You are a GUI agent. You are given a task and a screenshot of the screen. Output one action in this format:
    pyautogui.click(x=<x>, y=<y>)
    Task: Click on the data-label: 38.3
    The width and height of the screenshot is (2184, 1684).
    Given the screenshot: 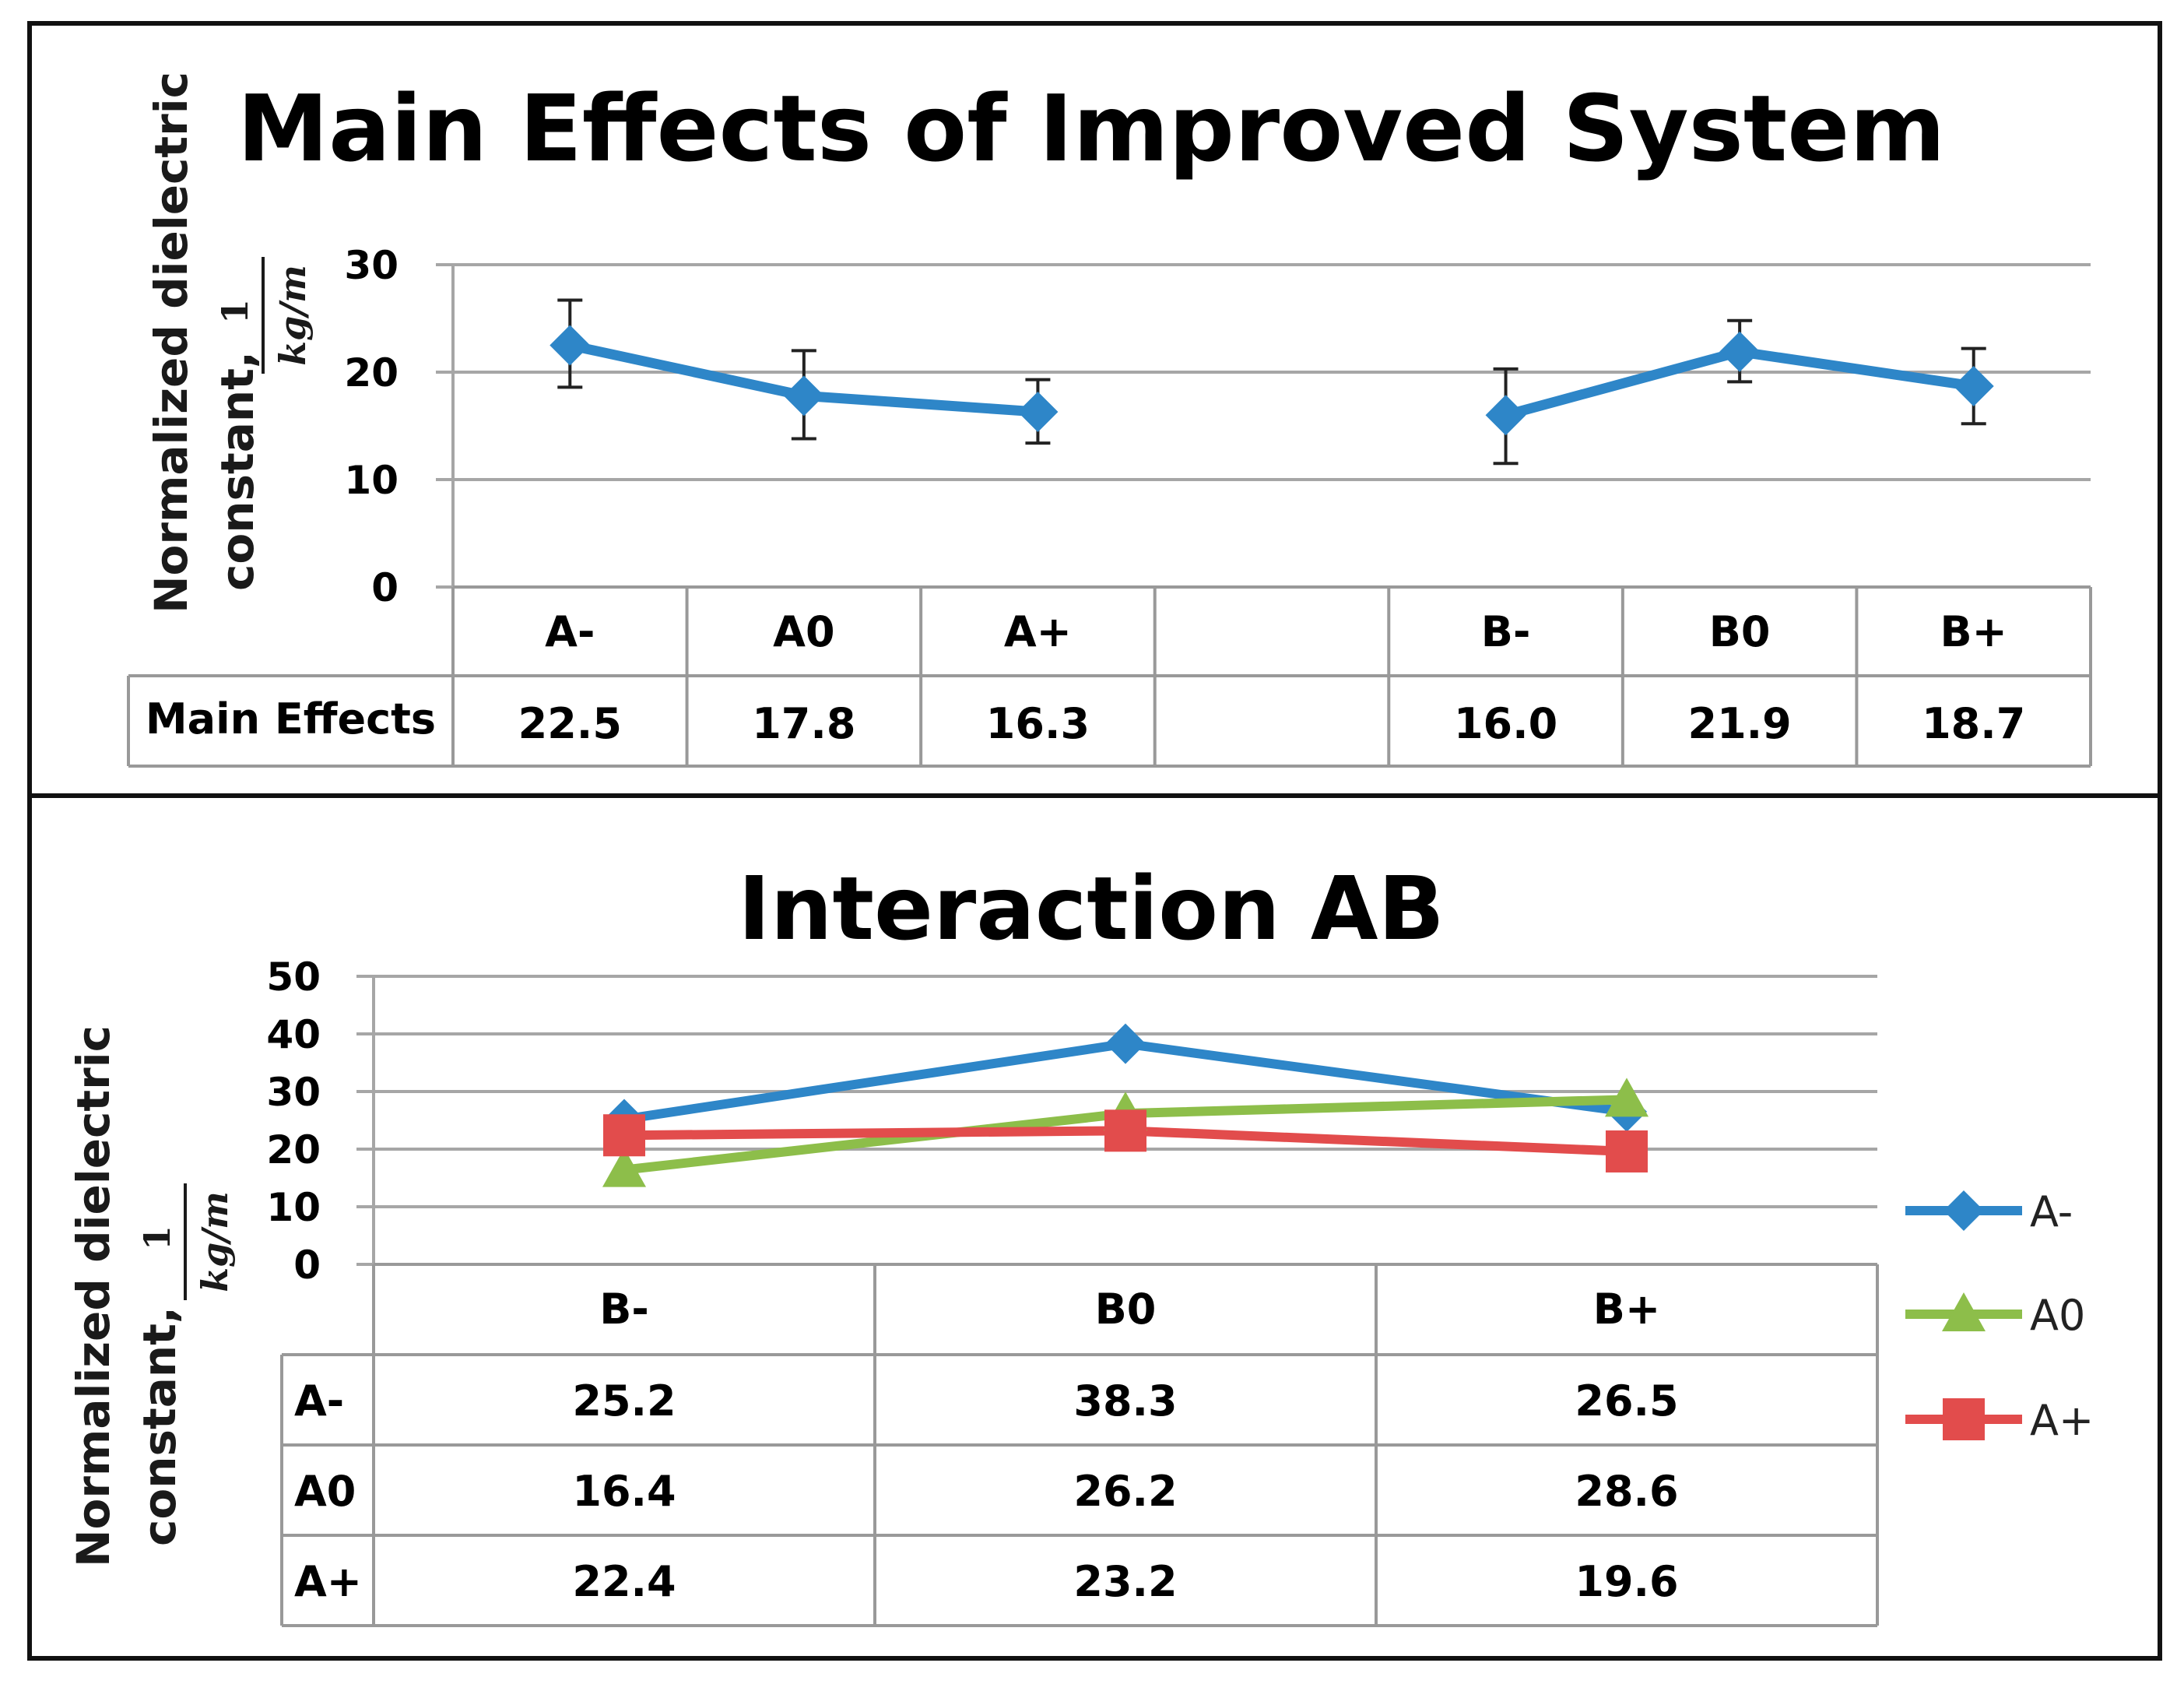 What is the action you would take?
    pyautogui.click(x=1125, y=1401)
    